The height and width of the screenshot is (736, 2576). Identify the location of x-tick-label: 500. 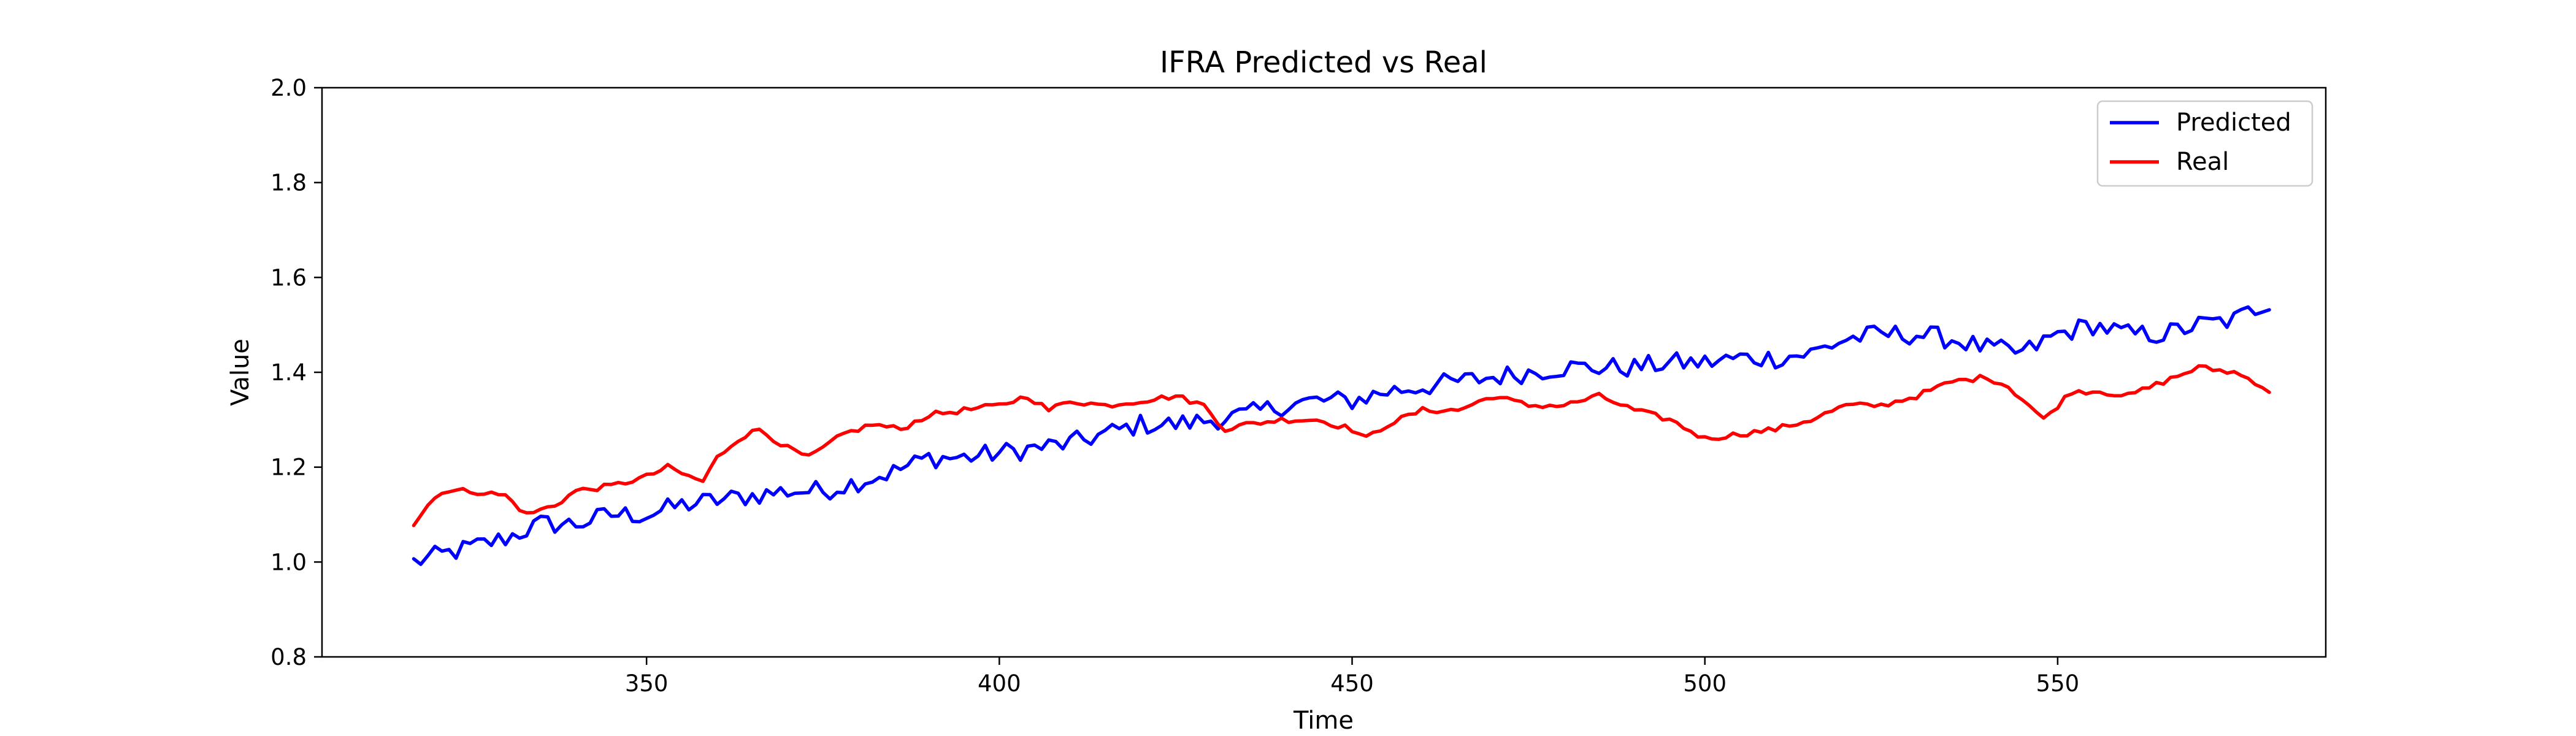
(1705, 683).